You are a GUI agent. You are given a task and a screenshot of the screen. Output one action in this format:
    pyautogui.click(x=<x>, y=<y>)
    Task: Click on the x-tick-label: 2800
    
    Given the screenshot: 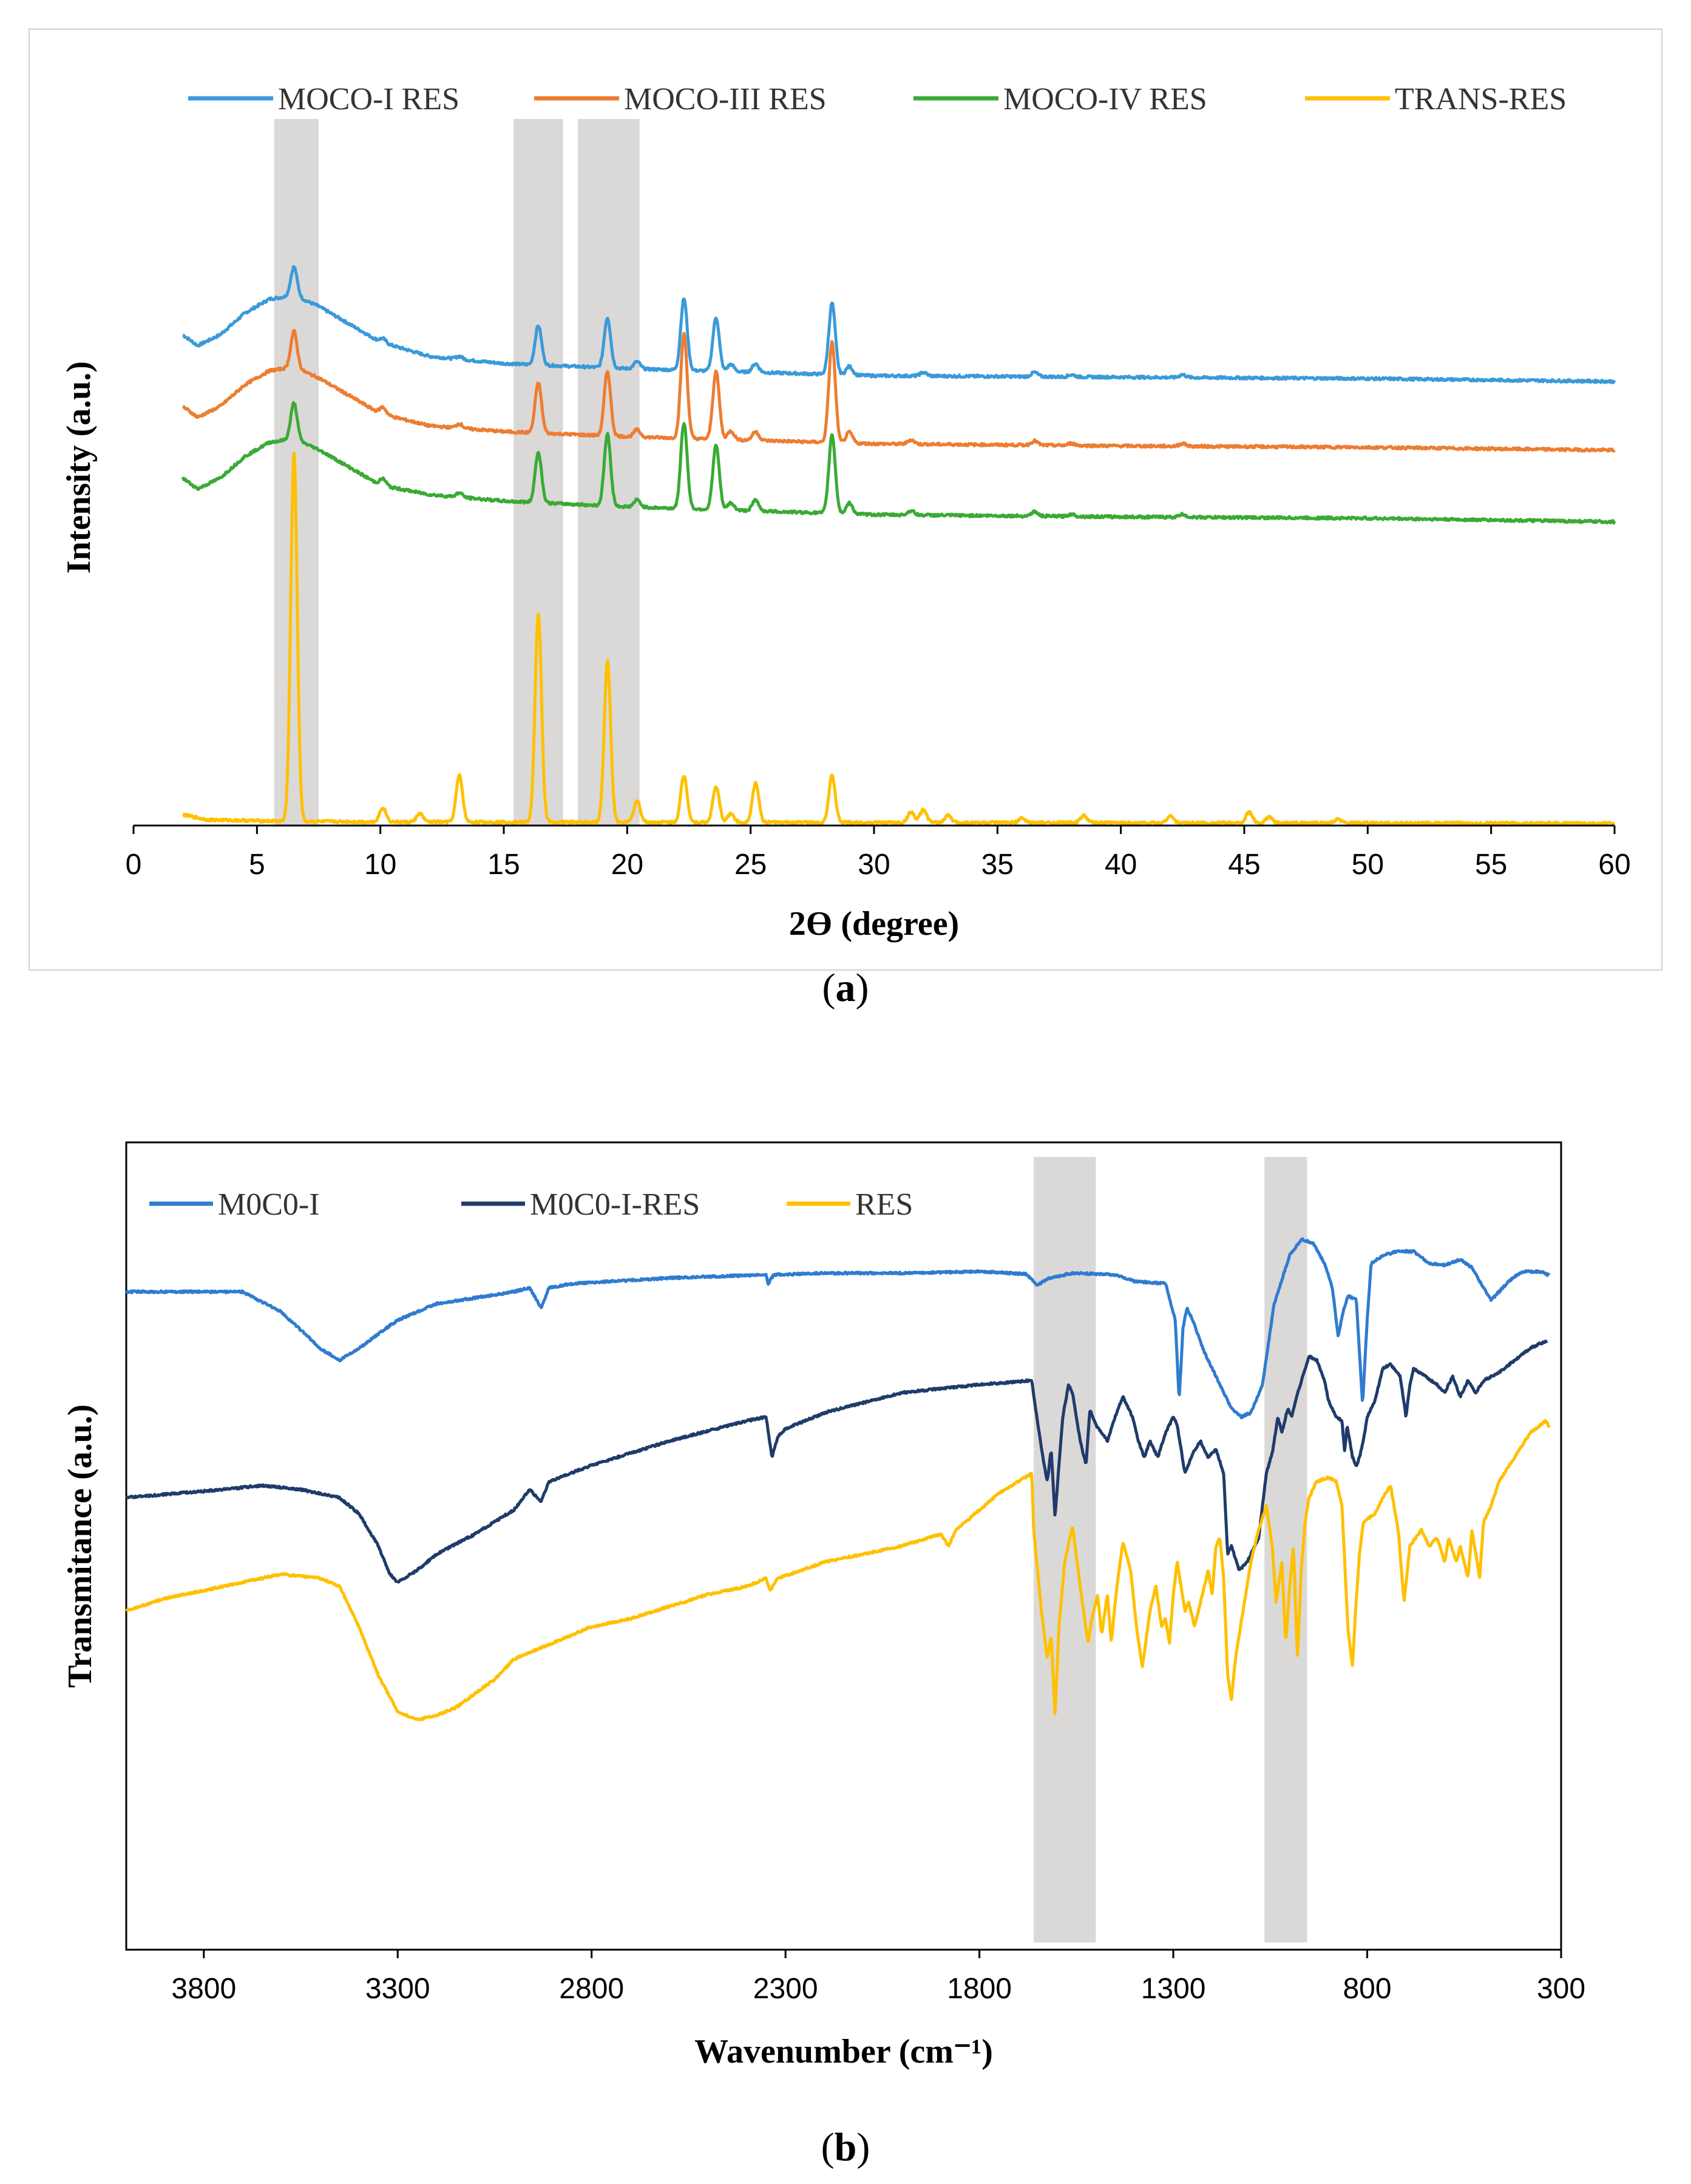 What is the action you would take?
    pyautogui.click(x=591, y=1989)
    